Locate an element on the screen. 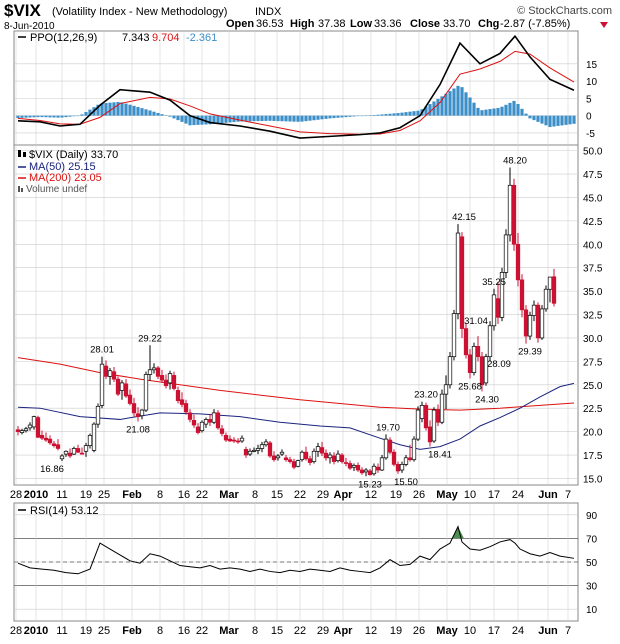 The image size is (620, 644). x-axis-label: 19 is located at coordinates (396, 631).